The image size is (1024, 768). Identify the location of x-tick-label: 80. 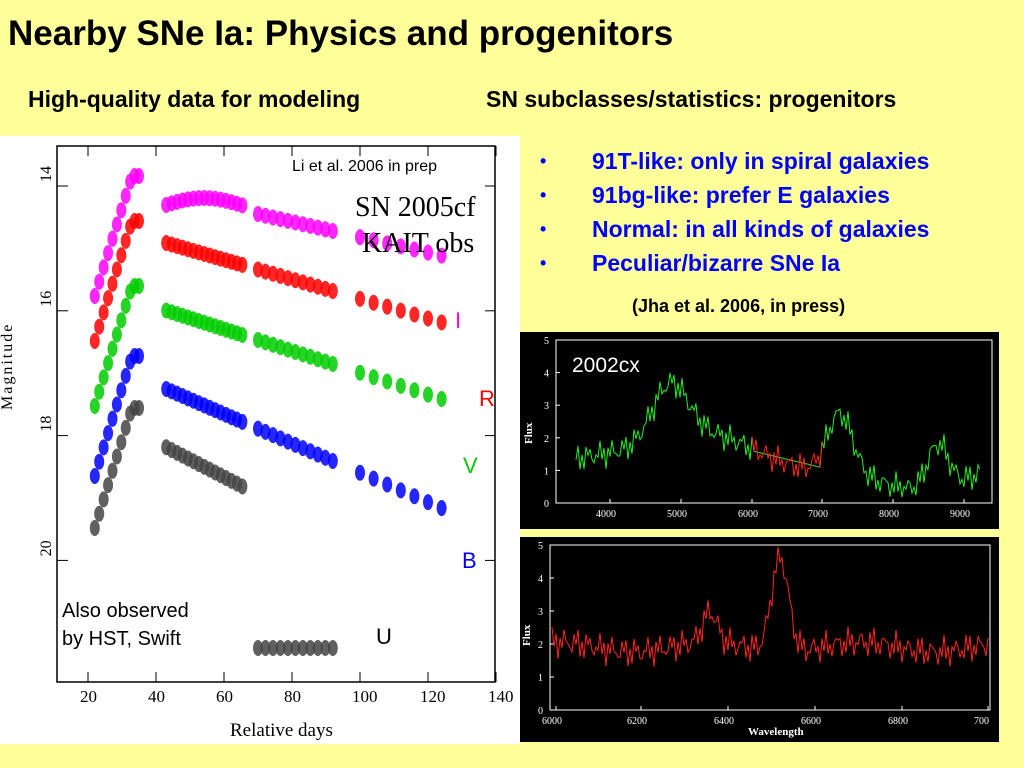
(292, 696).